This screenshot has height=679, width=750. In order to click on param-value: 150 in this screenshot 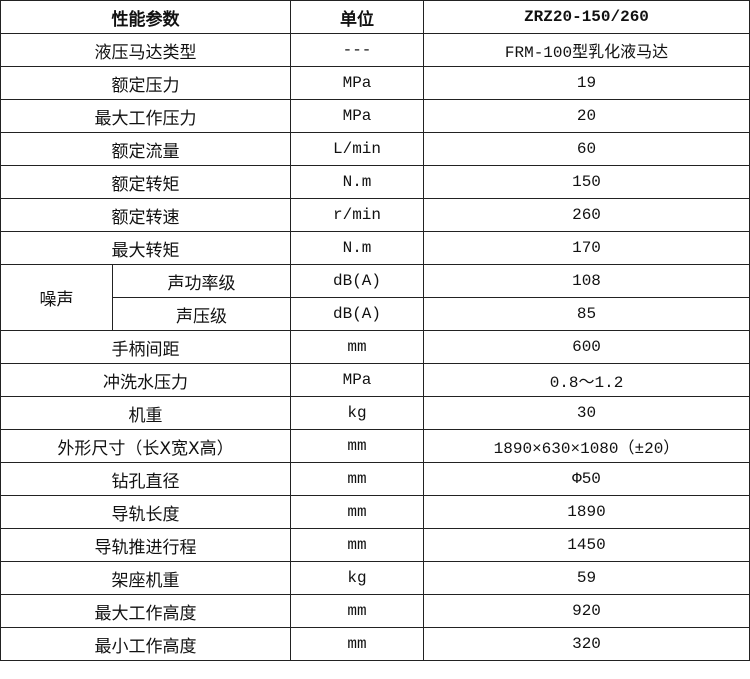, I will do `click(586, 182)`.